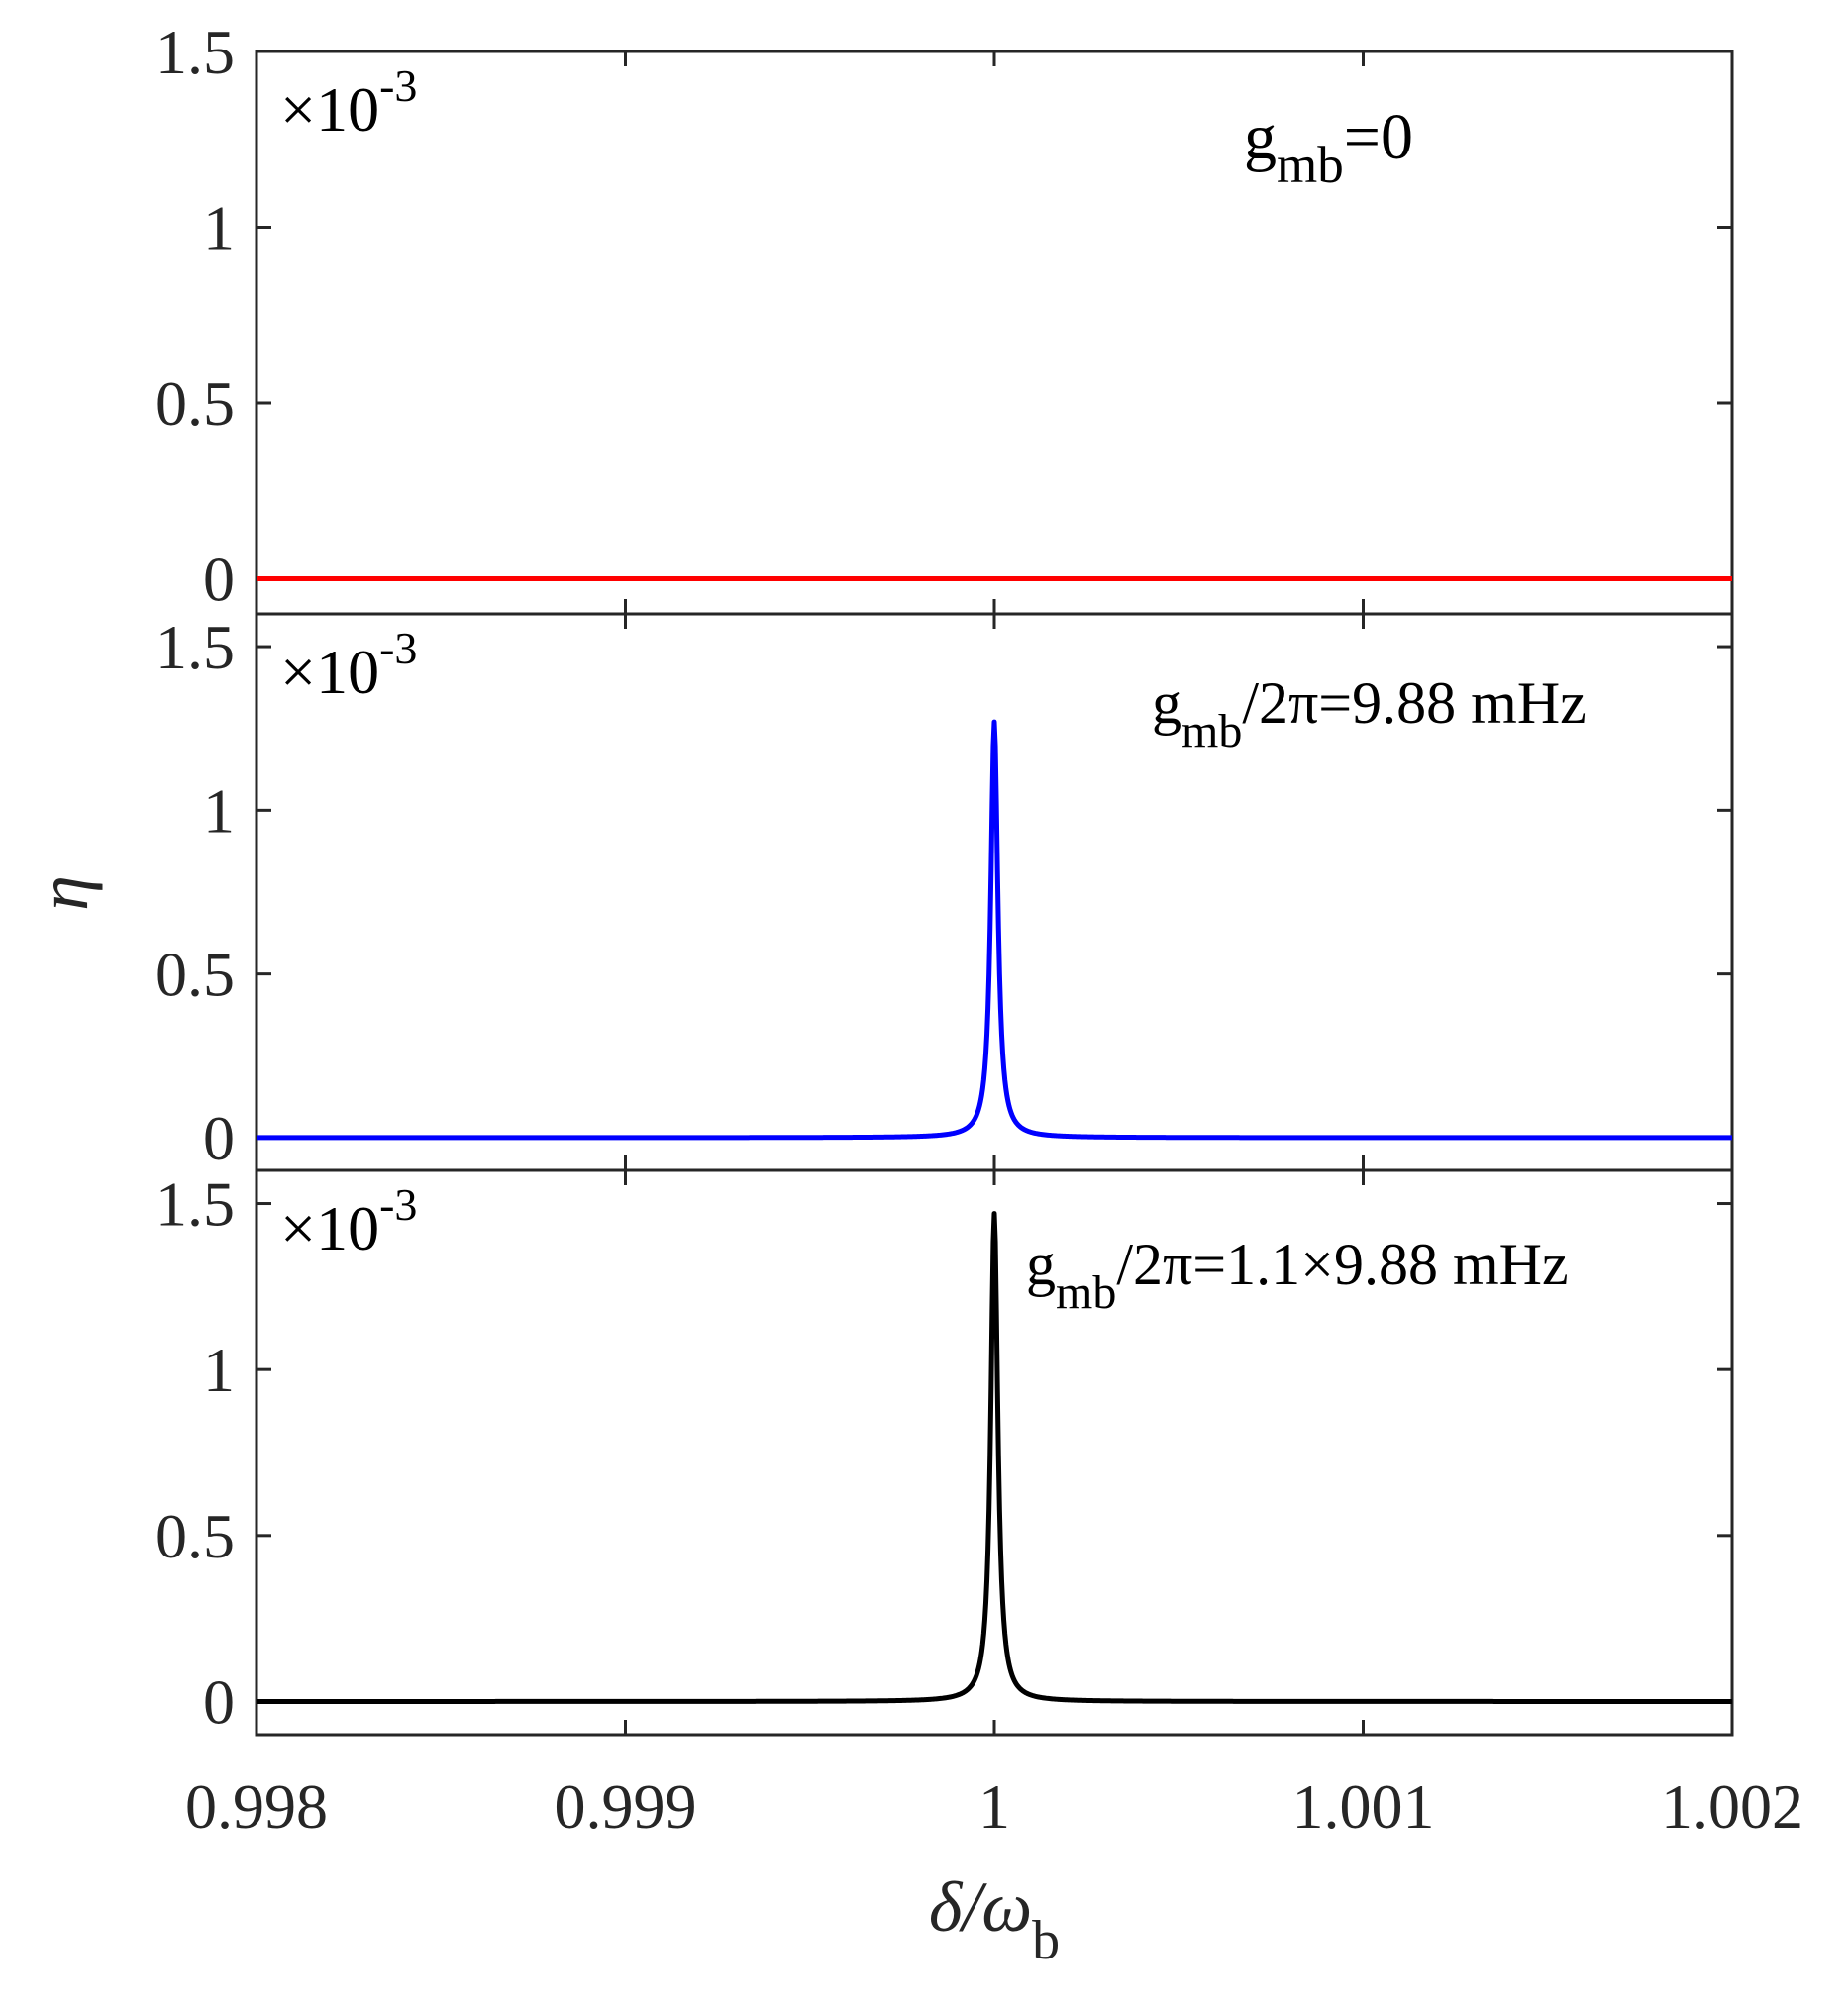 The height and width of the screenshot is (2008, 1848). I want to click on y-tick-label-bottom: 1, so click(219, 1370).